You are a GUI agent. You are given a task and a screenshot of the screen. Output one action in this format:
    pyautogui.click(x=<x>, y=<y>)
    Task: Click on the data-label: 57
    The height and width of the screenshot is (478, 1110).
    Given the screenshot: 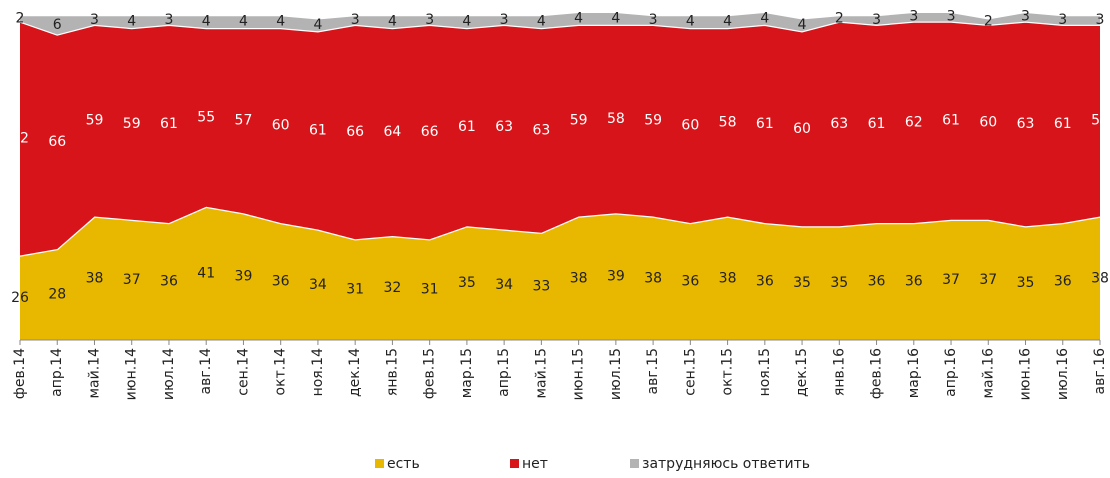 What is the action you would take?
    pyautogui.click(x=244, y=121)
    